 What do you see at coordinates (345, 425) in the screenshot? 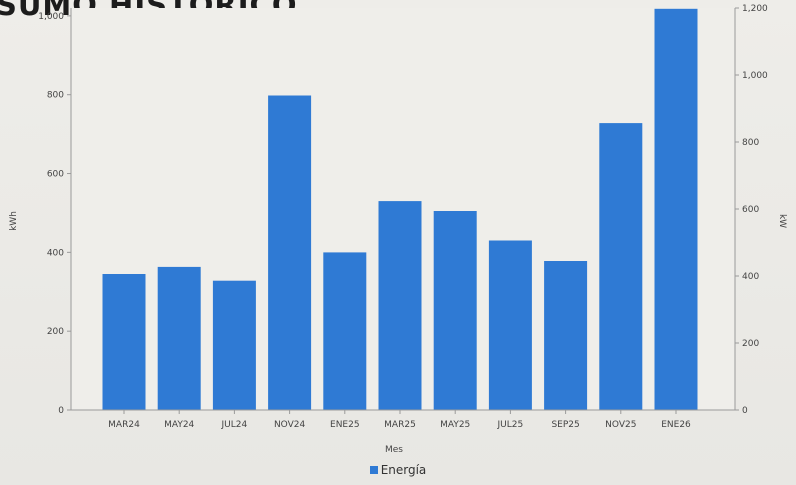
I see `x-tick-label: ENE25` at bounding box center [345, 425].